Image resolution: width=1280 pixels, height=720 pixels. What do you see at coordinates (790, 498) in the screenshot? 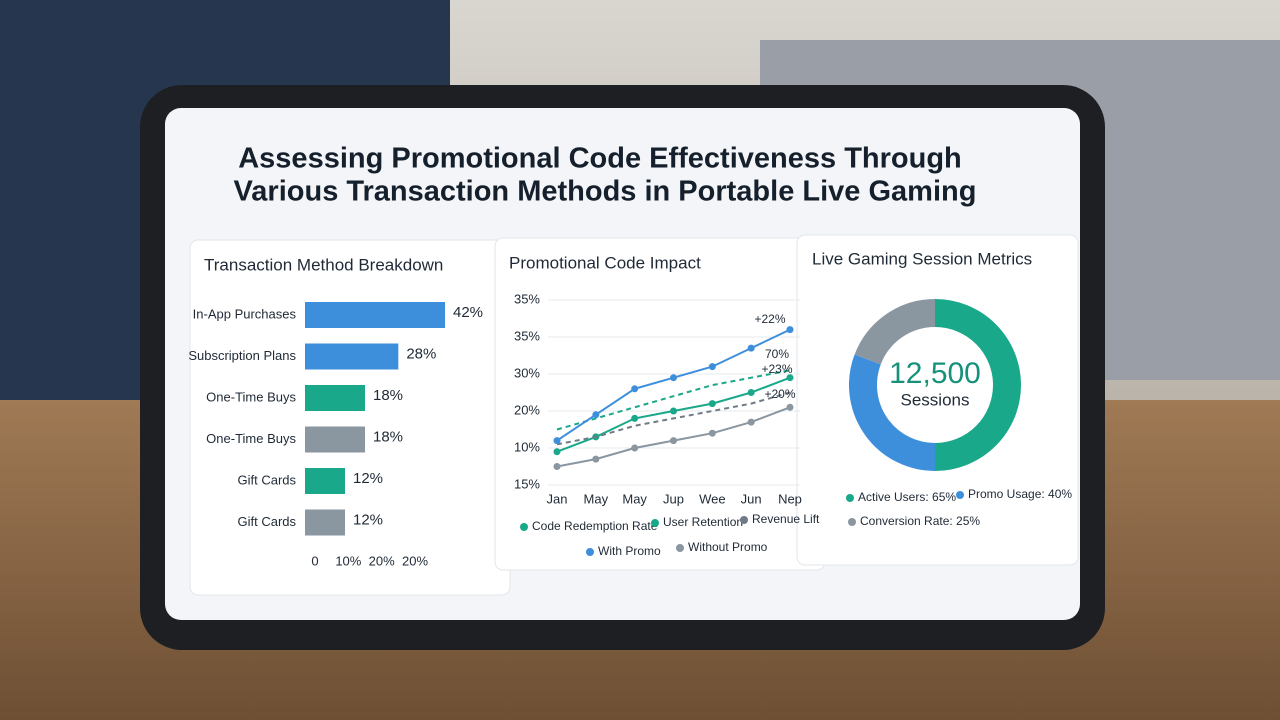
I see `x-tick-label: Nep` at bounding box center [790, 498].